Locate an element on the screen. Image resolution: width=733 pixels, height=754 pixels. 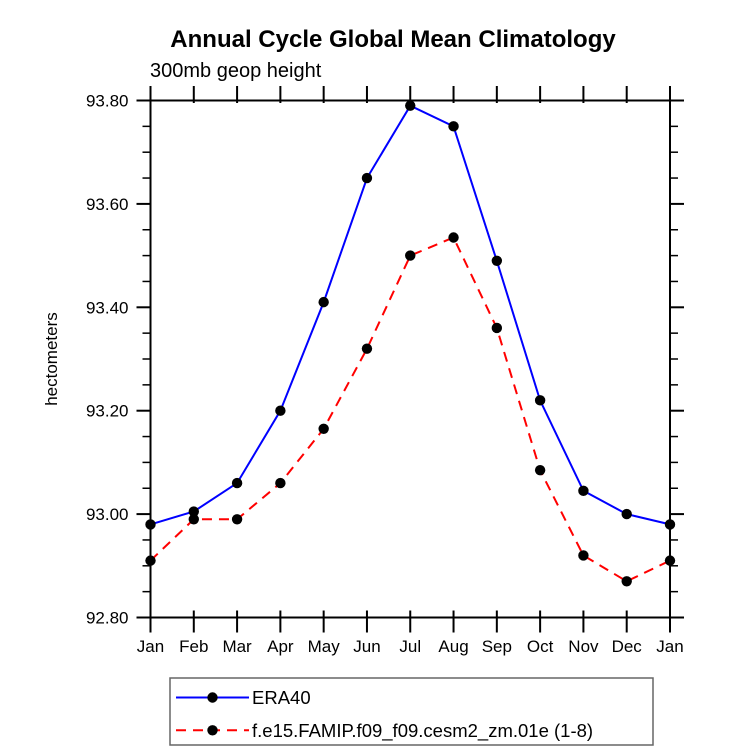
legend-frame is located at coordinates (411, 711).